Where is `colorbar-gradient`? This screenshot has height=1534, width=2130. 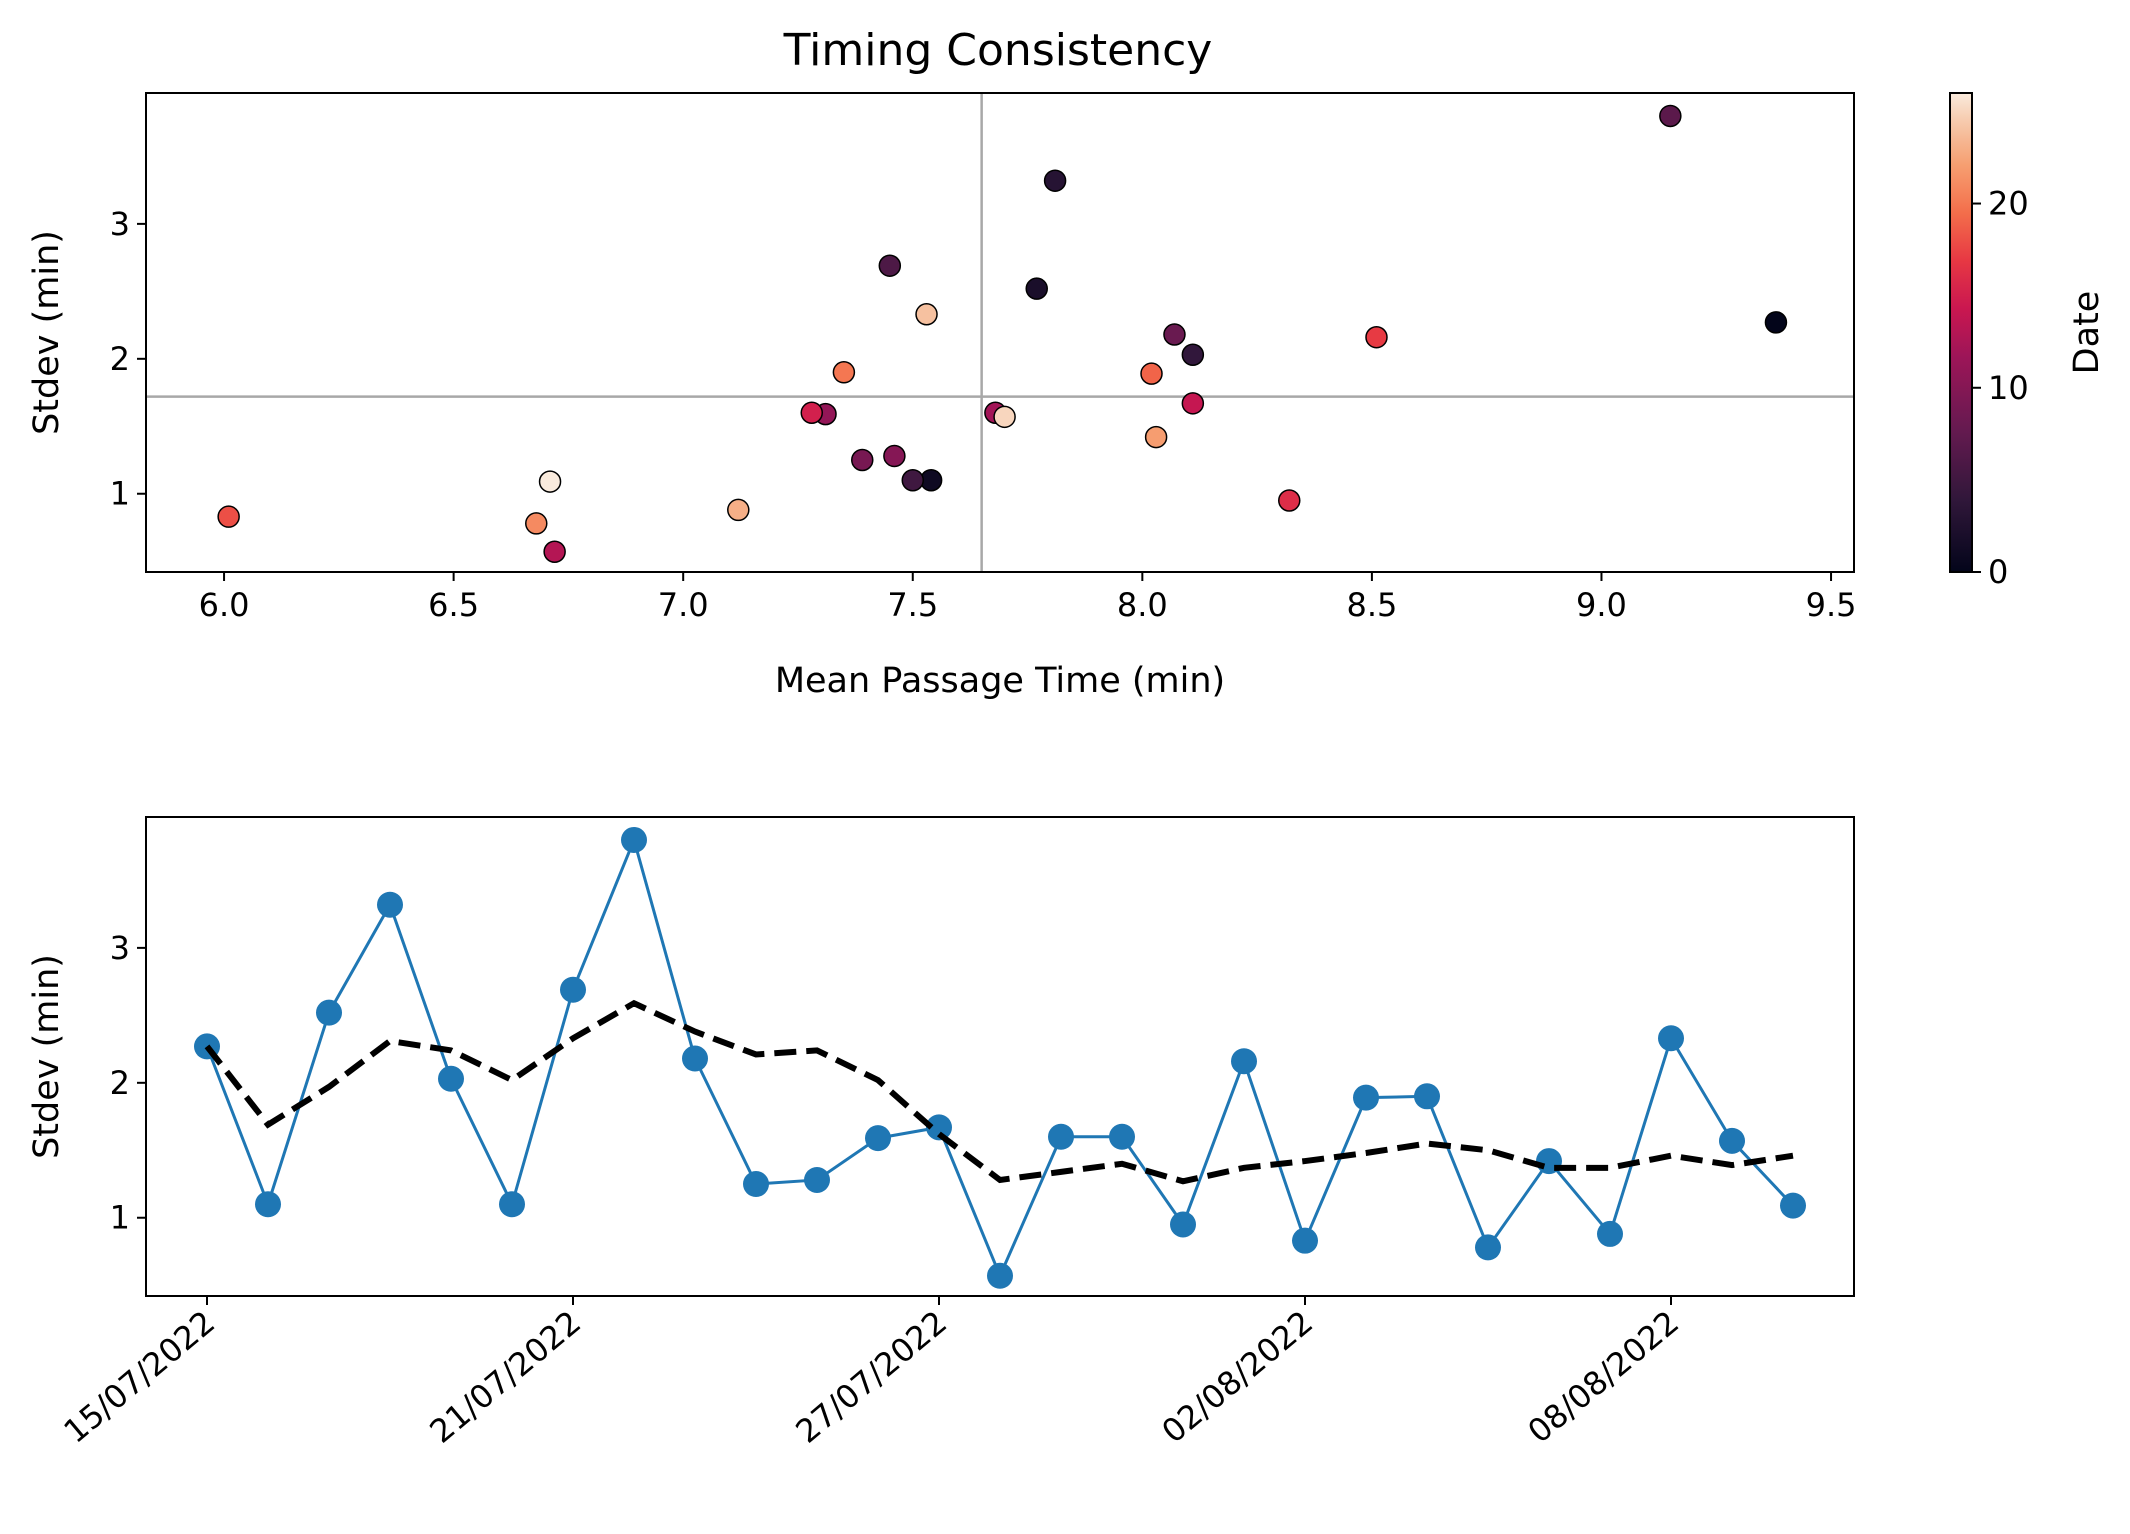
colorbar-gradient is located at coordinates (1961, 332).